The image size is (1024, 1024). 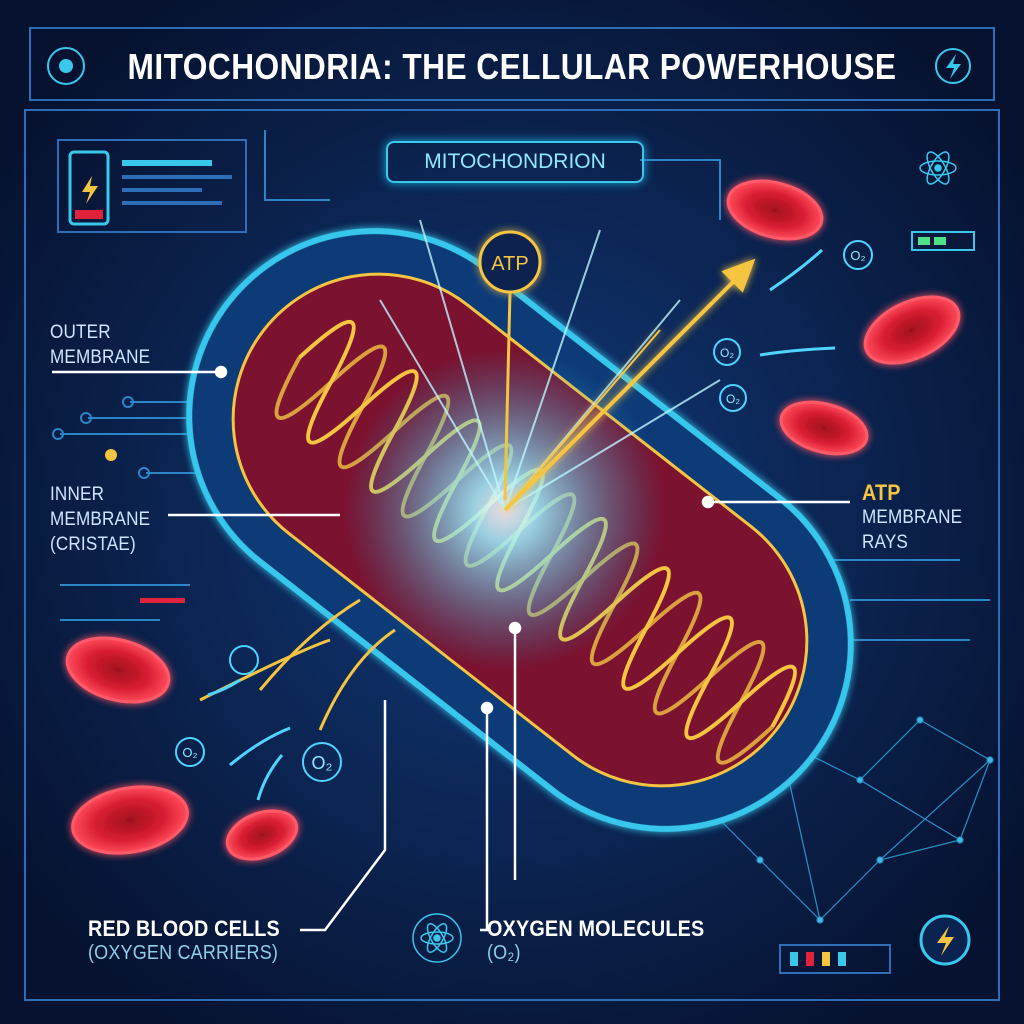 What do you see at coordinates (504, 953) in the screenshot?
I see `label-line: (O₂)` at bounding box center [504, 953].